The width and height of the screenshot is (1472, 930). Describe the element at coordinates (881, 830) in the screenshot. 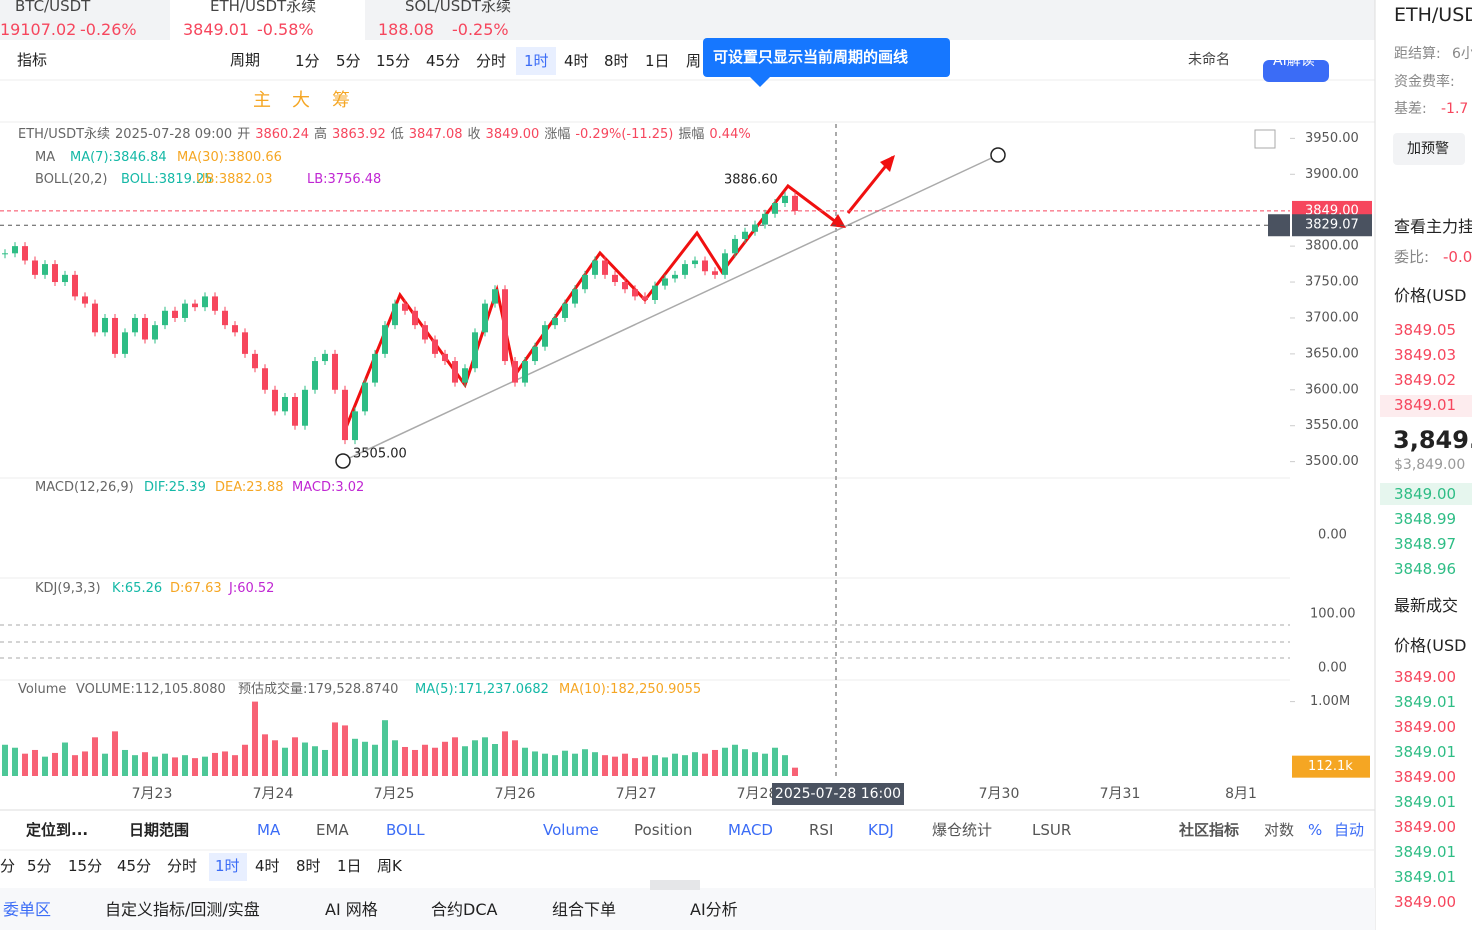

I see `indicator-tab: KDJ` at that location.